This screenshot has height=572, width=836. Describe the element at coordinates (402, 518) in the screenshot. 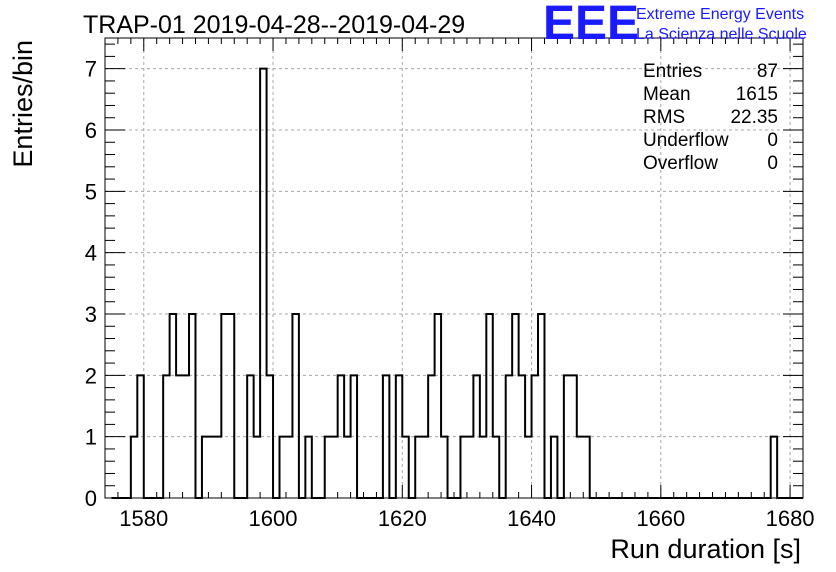

I see `x-tick-label: 1620` at that location.